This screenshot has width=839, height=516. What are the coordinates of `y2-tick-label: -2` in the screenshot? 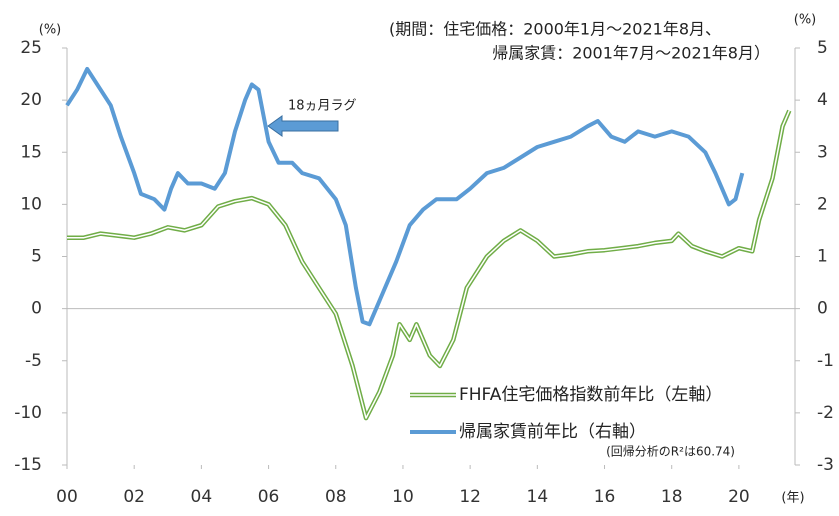 It's located at (825, 413).